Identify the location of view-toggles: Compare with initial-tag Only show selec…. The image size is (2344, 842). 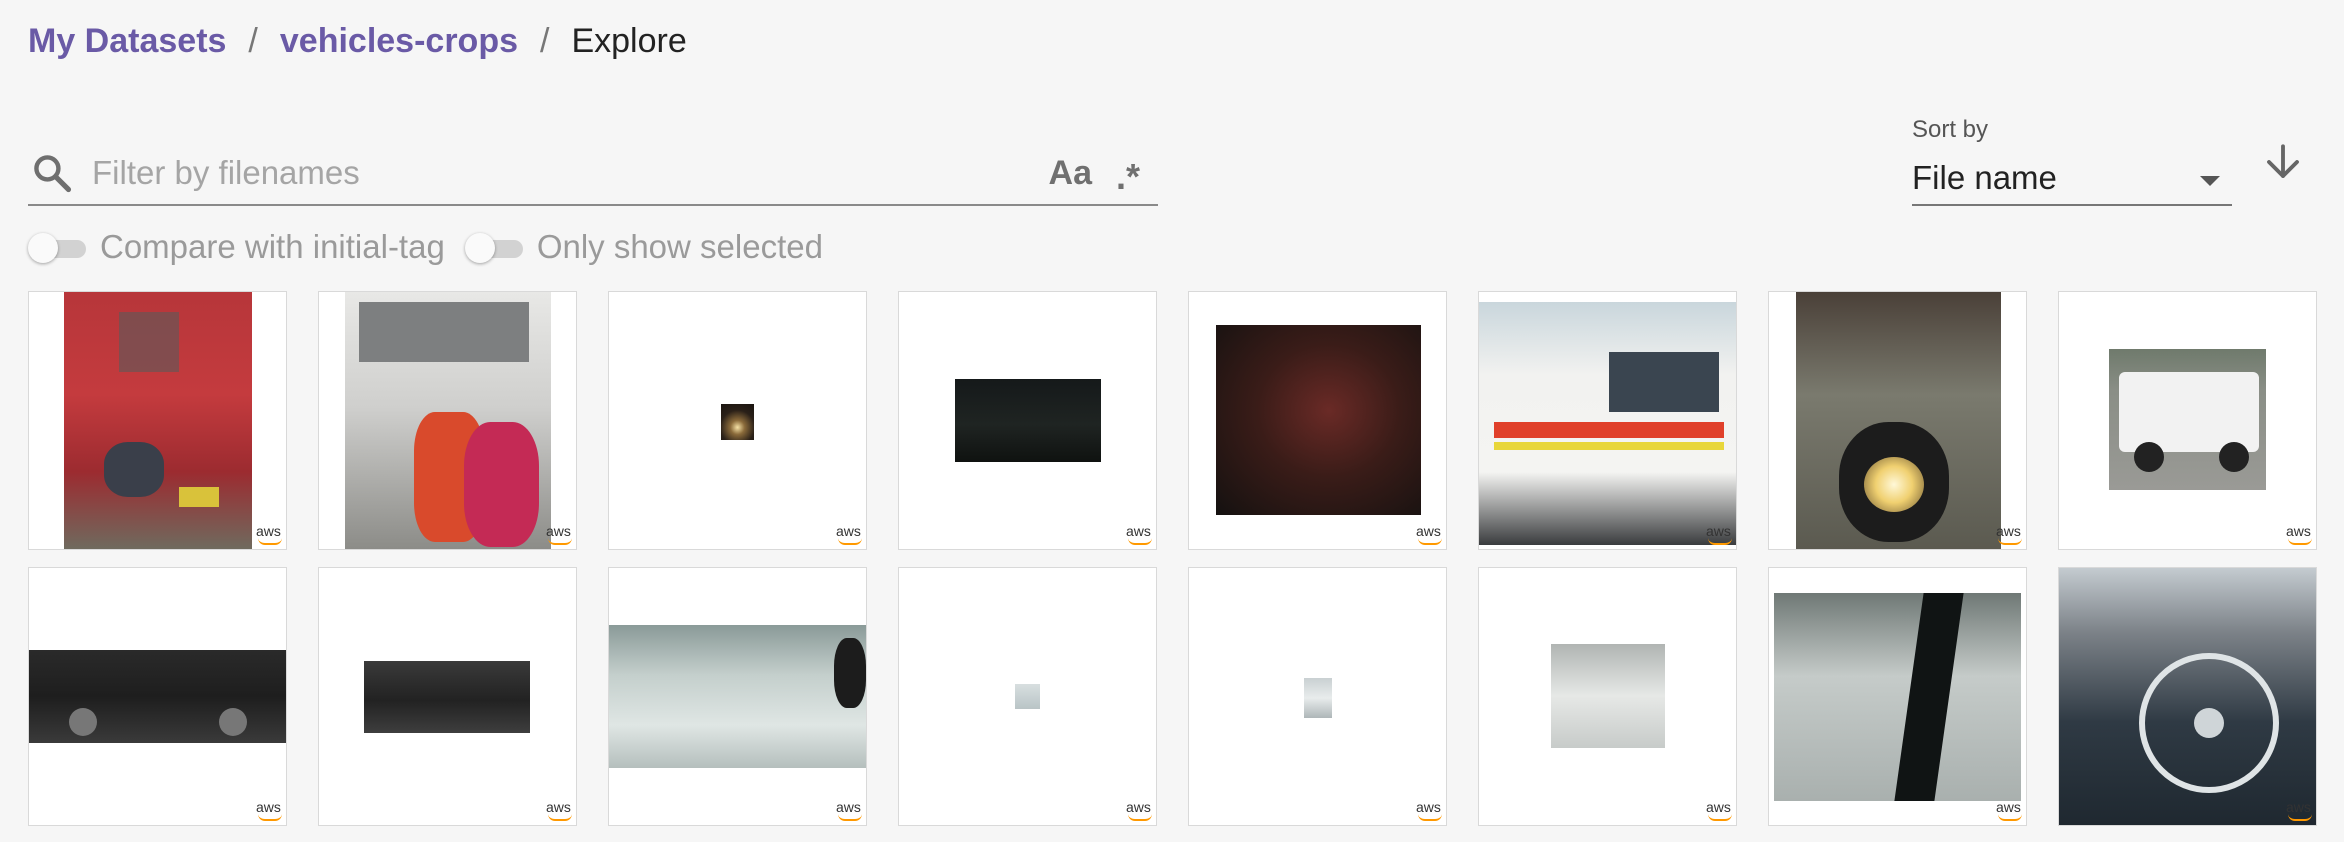
(435, 247).